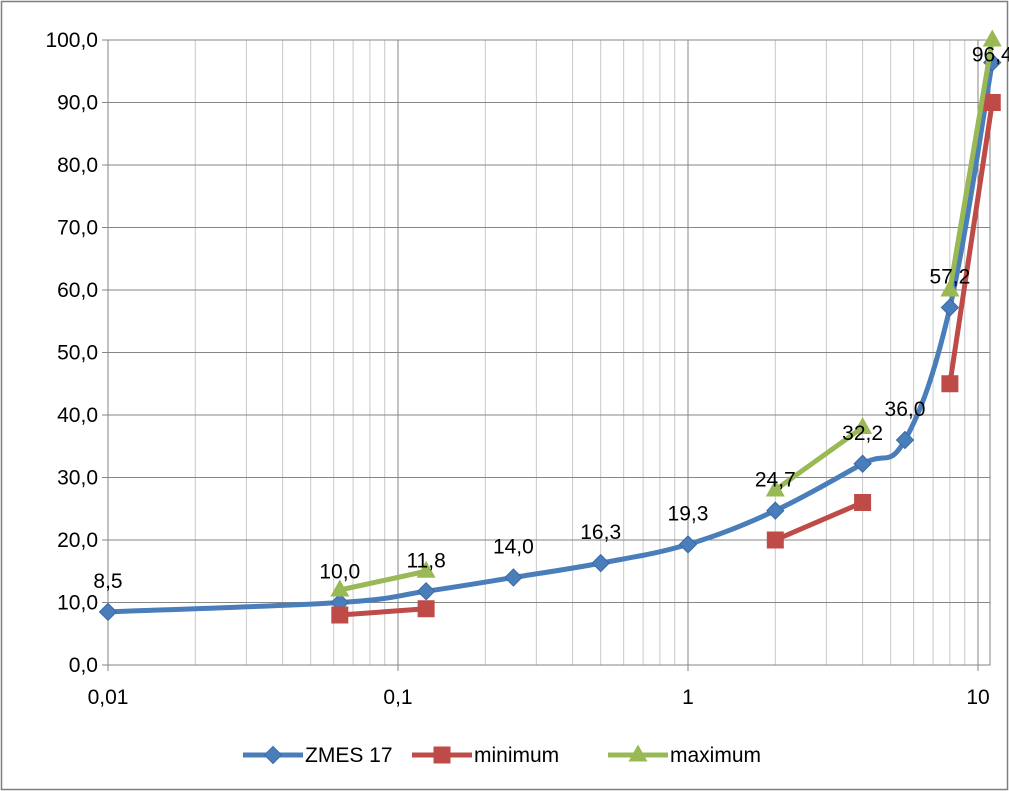 This screenshot has width=1009, height=791. Describe the element at coordinates (77, 228) in the screenshot. I see `y-tick-label: 70,0` at that location.